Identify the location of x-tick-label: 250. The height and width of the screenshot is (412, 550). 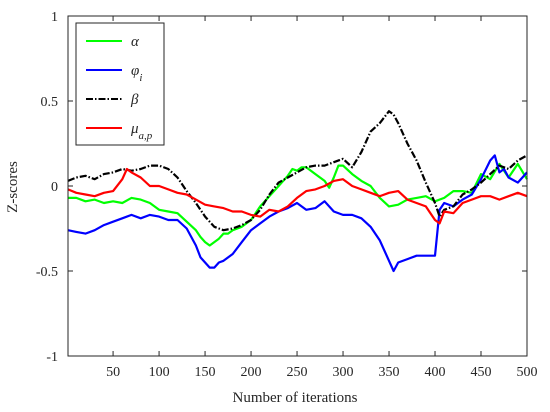
(297, 372).